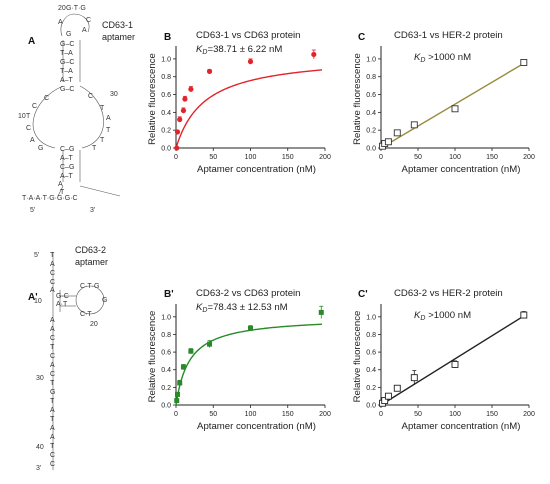 Image resolution: width=550 pixels, height=484 pixels. Describe the element at coordinates (363, 294) in the screenshot. I see `panel-label-c-prime: C'` at that location.